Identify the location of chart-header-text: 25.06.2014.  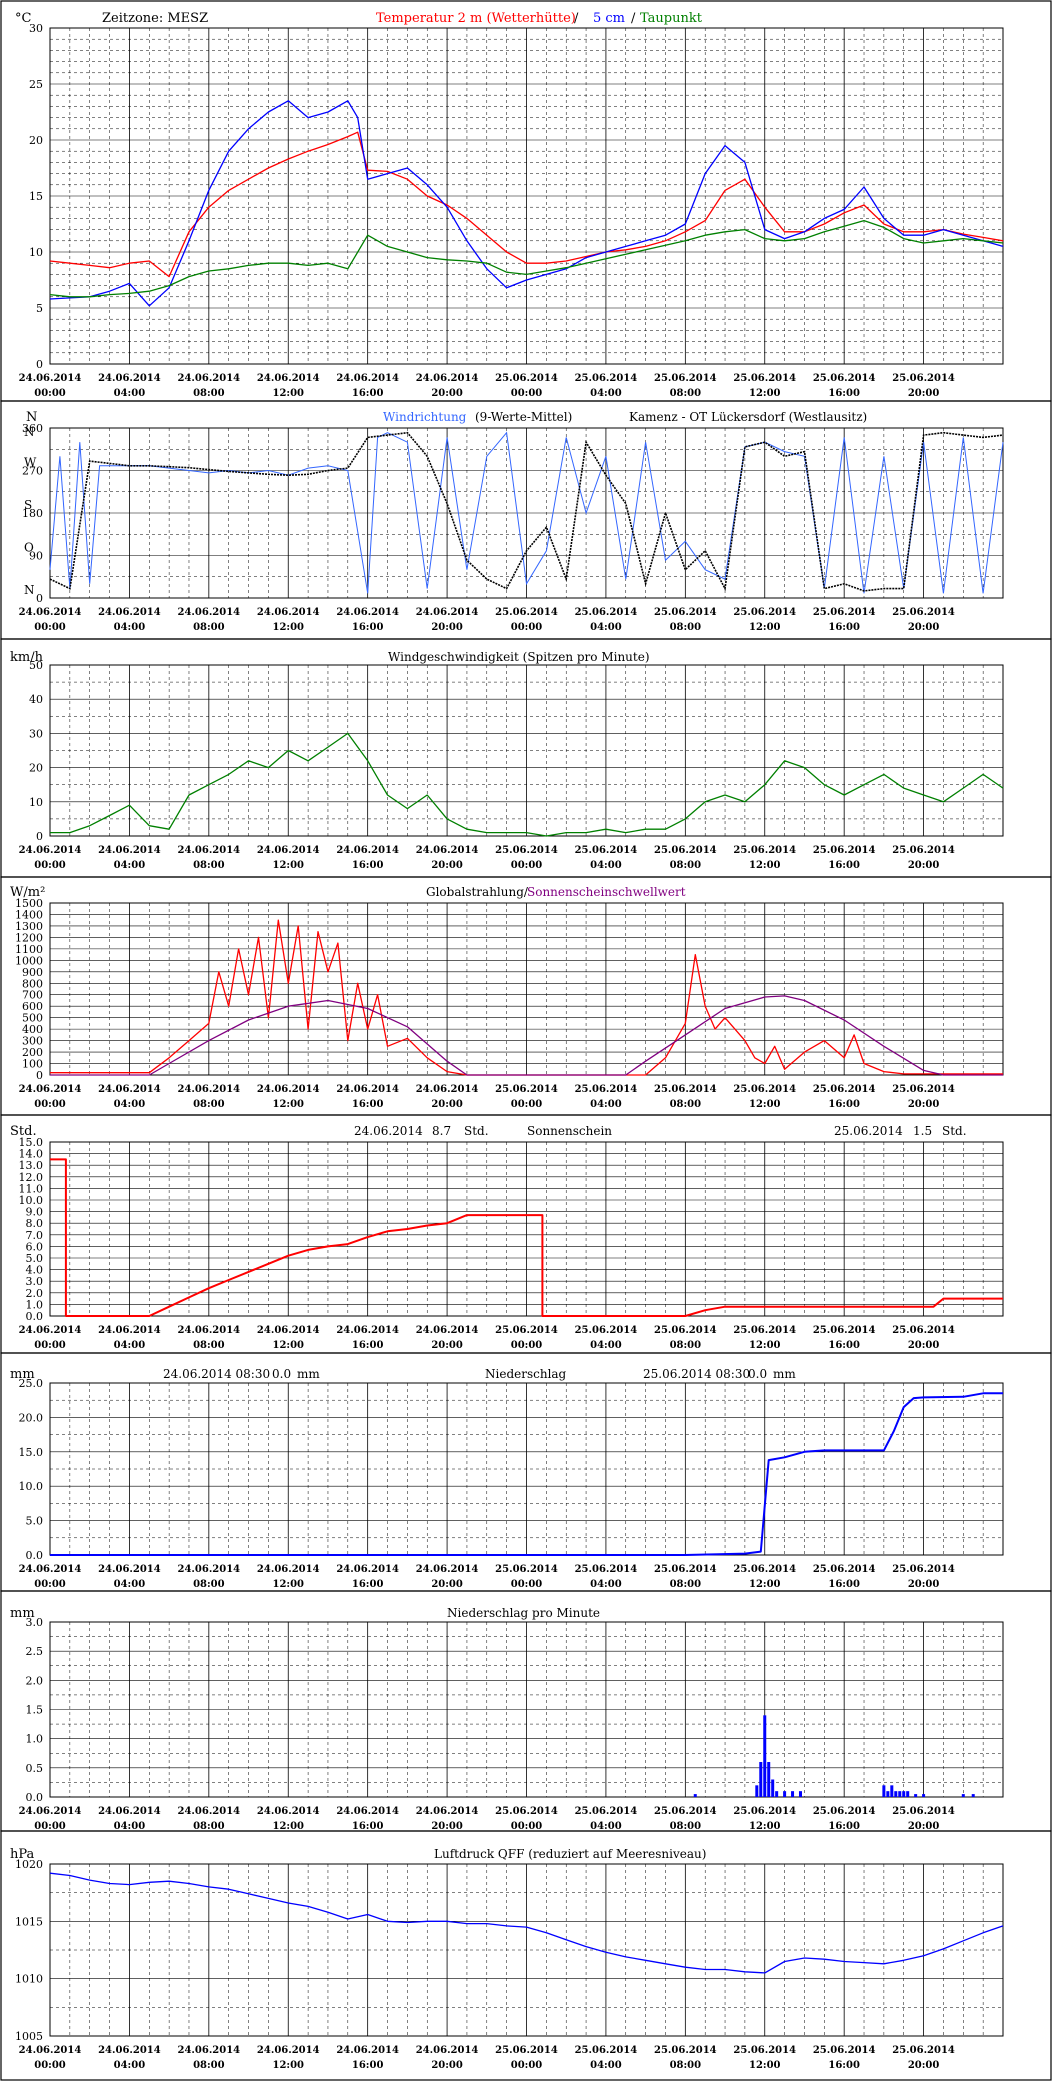
(868, 1131).